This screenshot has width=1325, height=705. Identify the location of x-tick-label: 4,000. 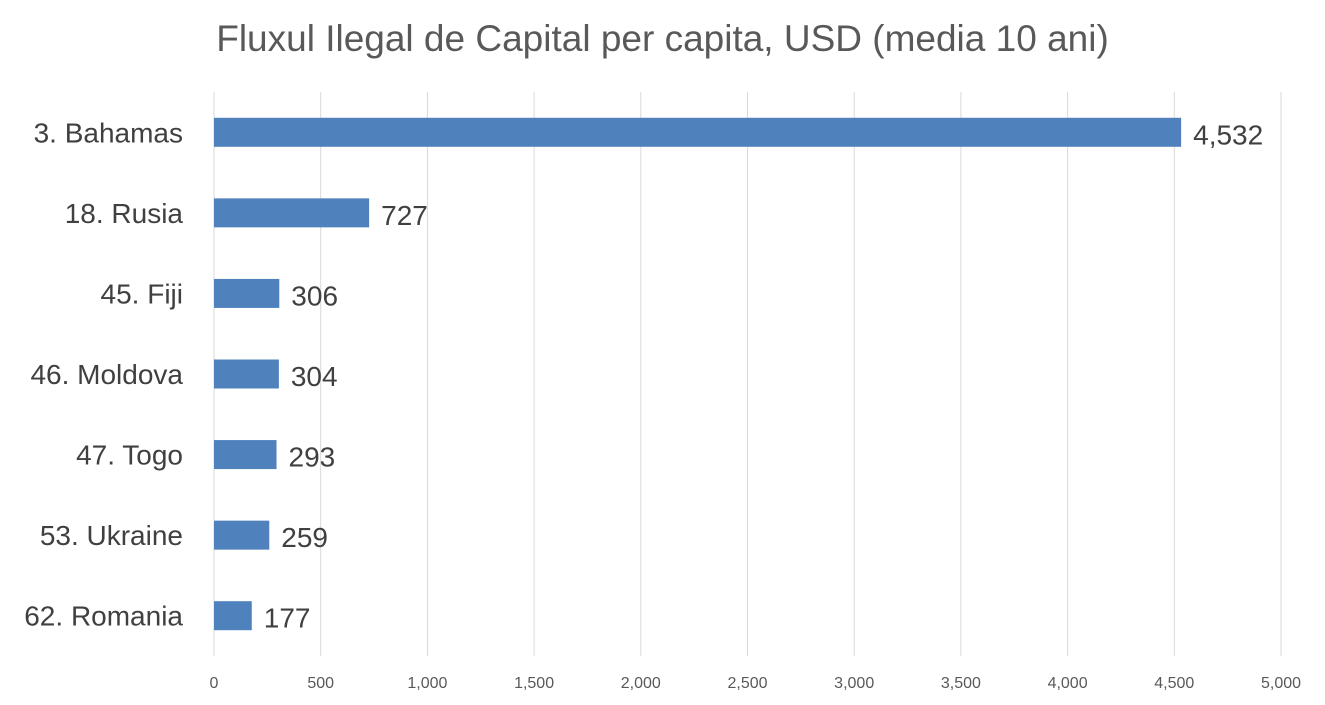
(1068, 683).